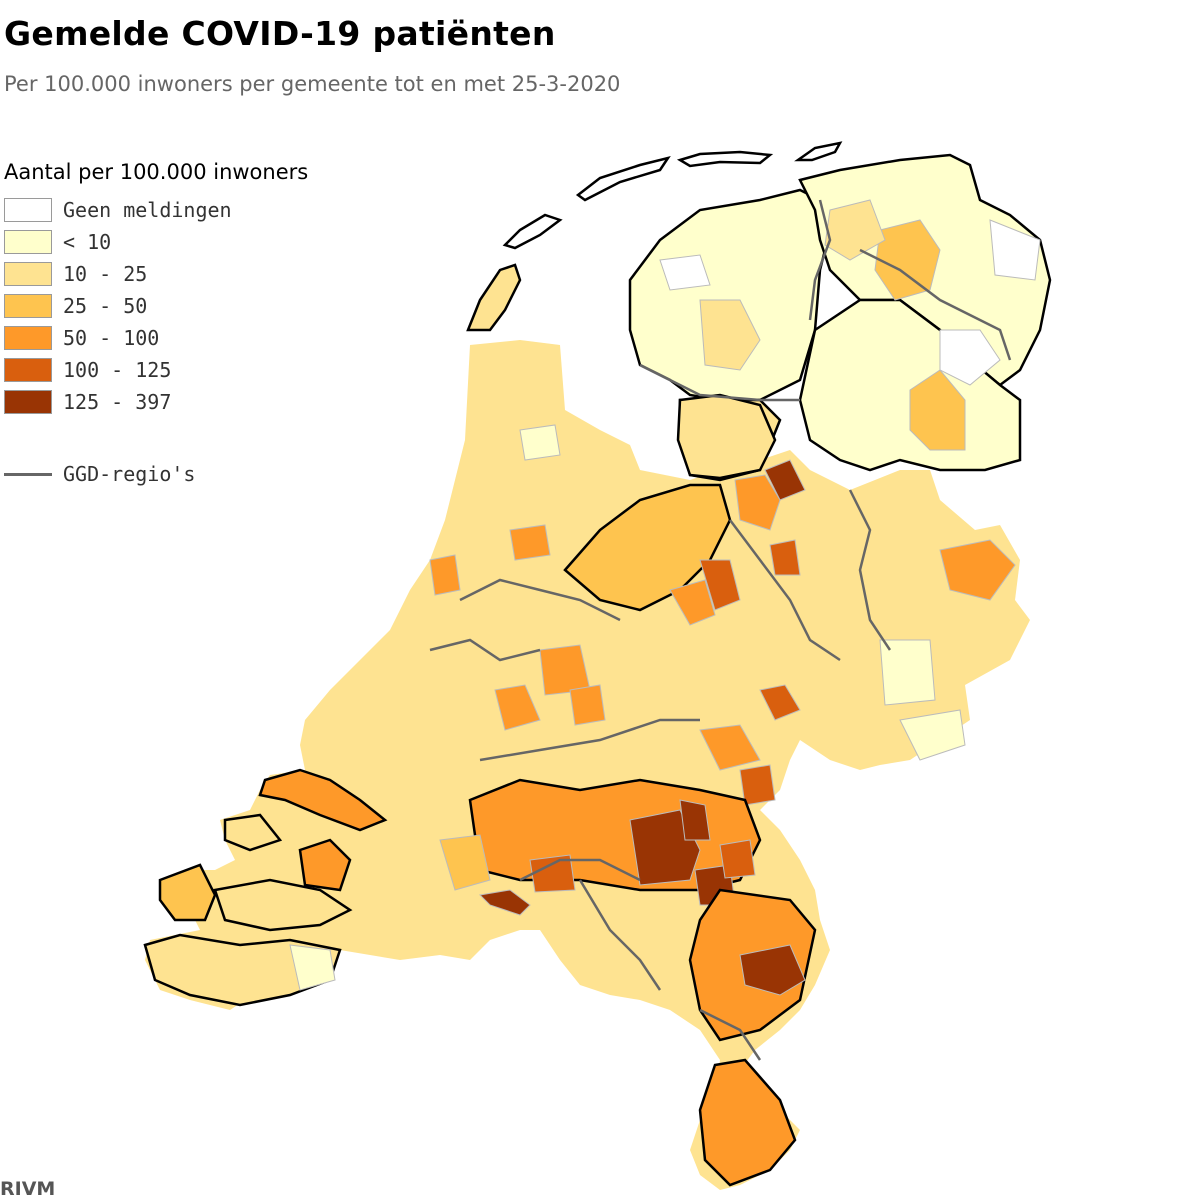 This screenshot has width=1200, height=1200. What do you see at coordinates (117, 370) in the screenshot?
I see `legend-label: 100 - 125` at bounding box center [117, 370].